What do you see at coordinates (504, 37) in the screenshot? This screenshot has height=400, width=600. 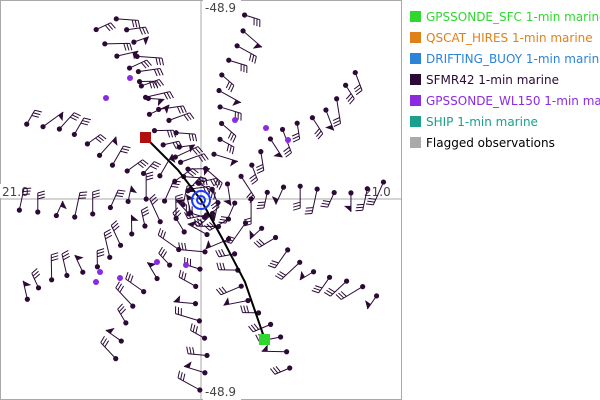 I see `legend-item: QSCAT_HIRES 1-min marine` at bounding box center [504, 37].